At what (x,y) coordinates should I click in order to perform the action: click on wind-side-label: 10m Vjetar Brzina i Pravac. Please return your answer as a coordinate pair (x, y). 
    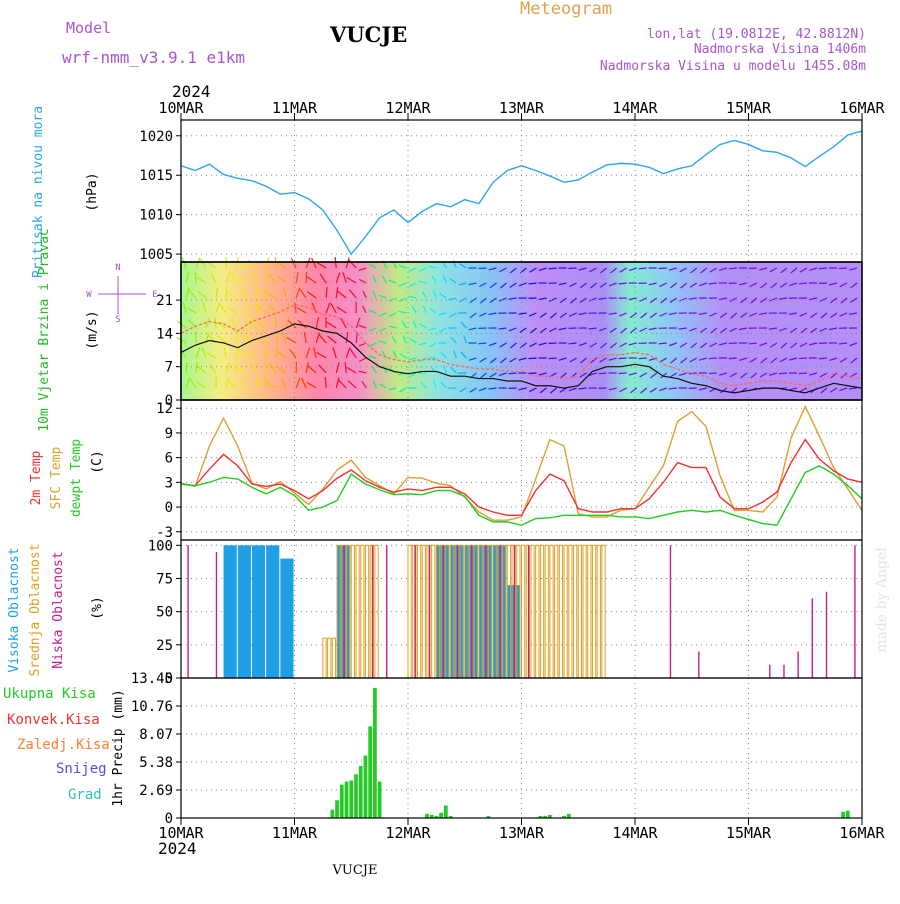
    Looking at the image, I should click on (44, 330).